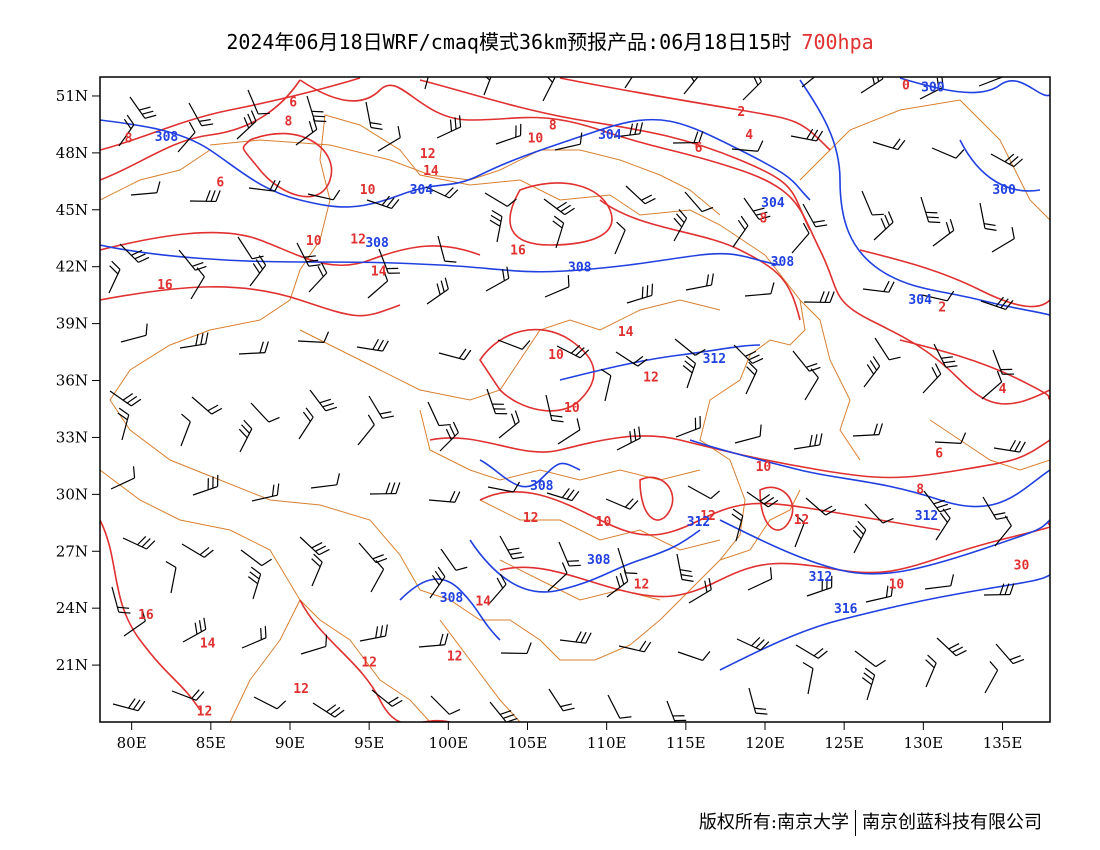  Describe the element at coordinates (830, 380) in the screenshot. I see `korea-border` at that location.